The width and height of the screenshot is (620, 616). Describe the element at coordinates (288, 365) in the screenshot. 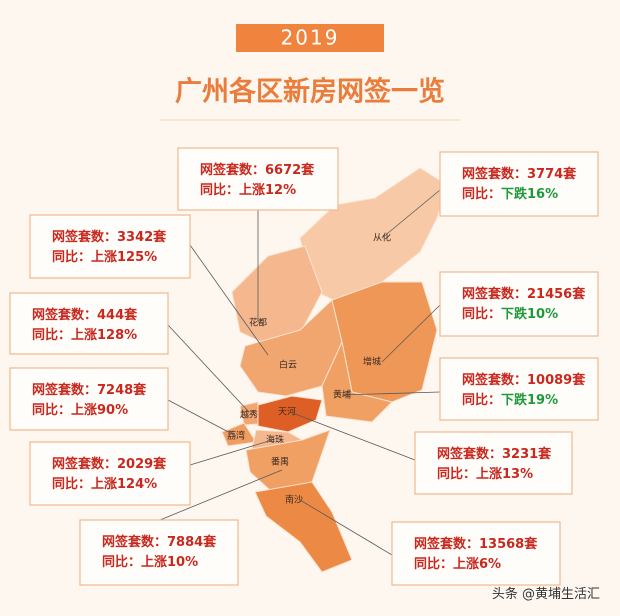

I see `district-label: 白云` at that location.